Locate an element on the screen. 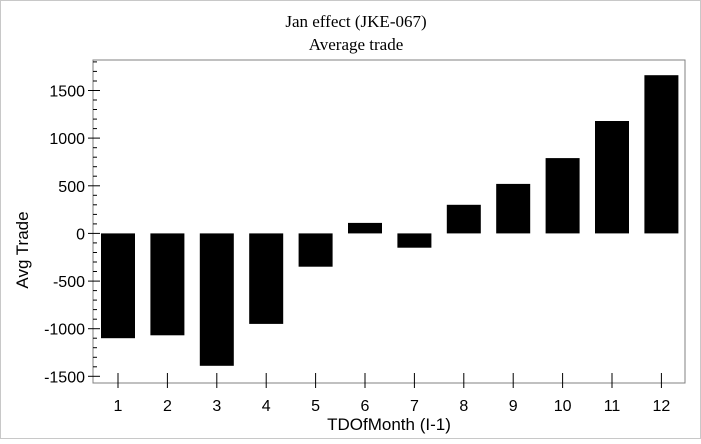 Image resolution: width=701 pixels, height=444 pixels. x-tick-label: 11 is located at coordinates (612, 406).